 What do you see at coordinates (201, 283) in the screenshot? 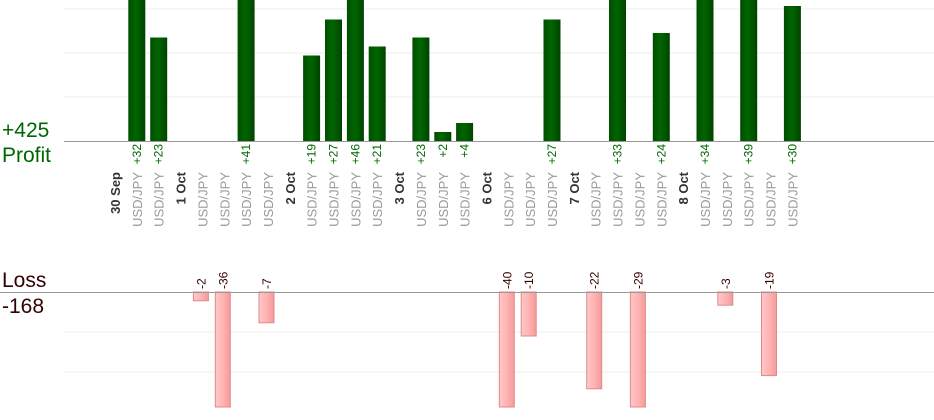
I see `loss-value-label: -2` at bounding box center [201, 283].